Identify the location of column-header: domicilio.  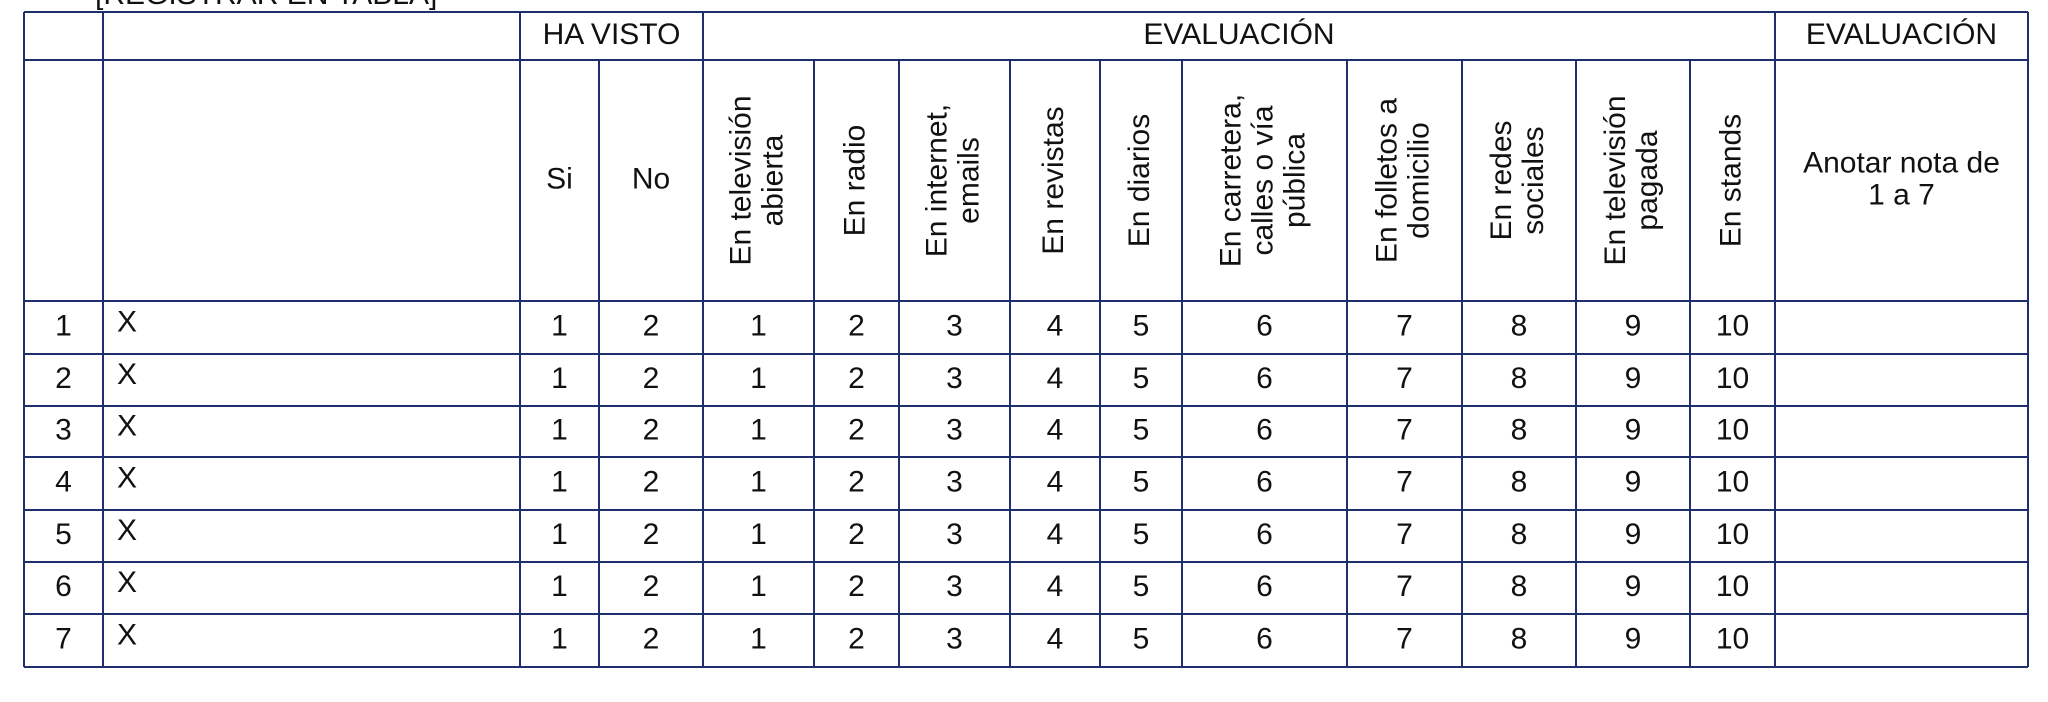
(1418, 180).